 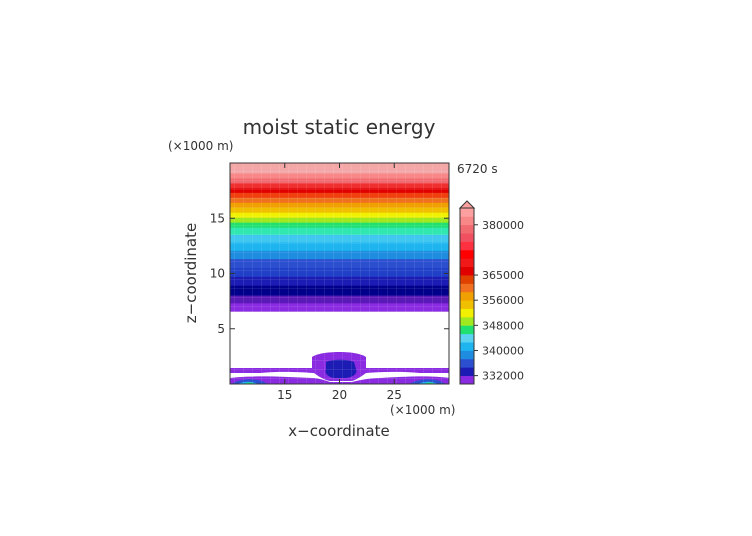 I want to click on colorbar-ticks: 332000 340000 348000 356000 365000 380000, so click(x=499, y=301).